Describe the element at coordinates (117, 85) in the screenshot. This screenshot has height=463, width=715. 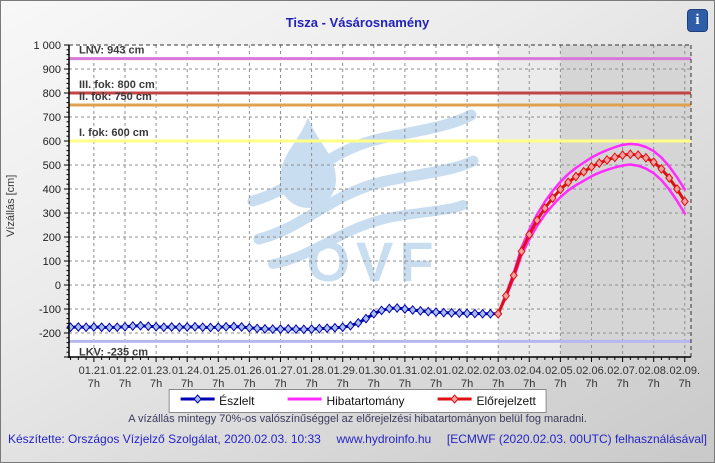
I see `ref-line-label: III. fok: 800 cm` at that location.